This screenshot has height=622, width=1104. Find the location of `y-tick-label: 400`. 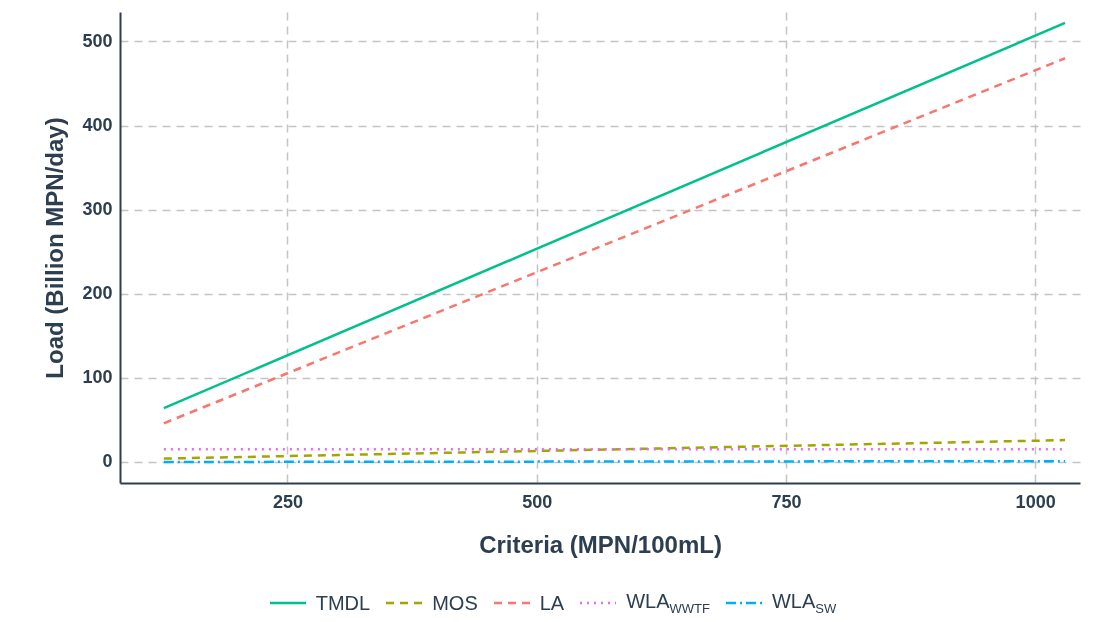

y-tick-label: 400 is located at coordinates (97, 125).